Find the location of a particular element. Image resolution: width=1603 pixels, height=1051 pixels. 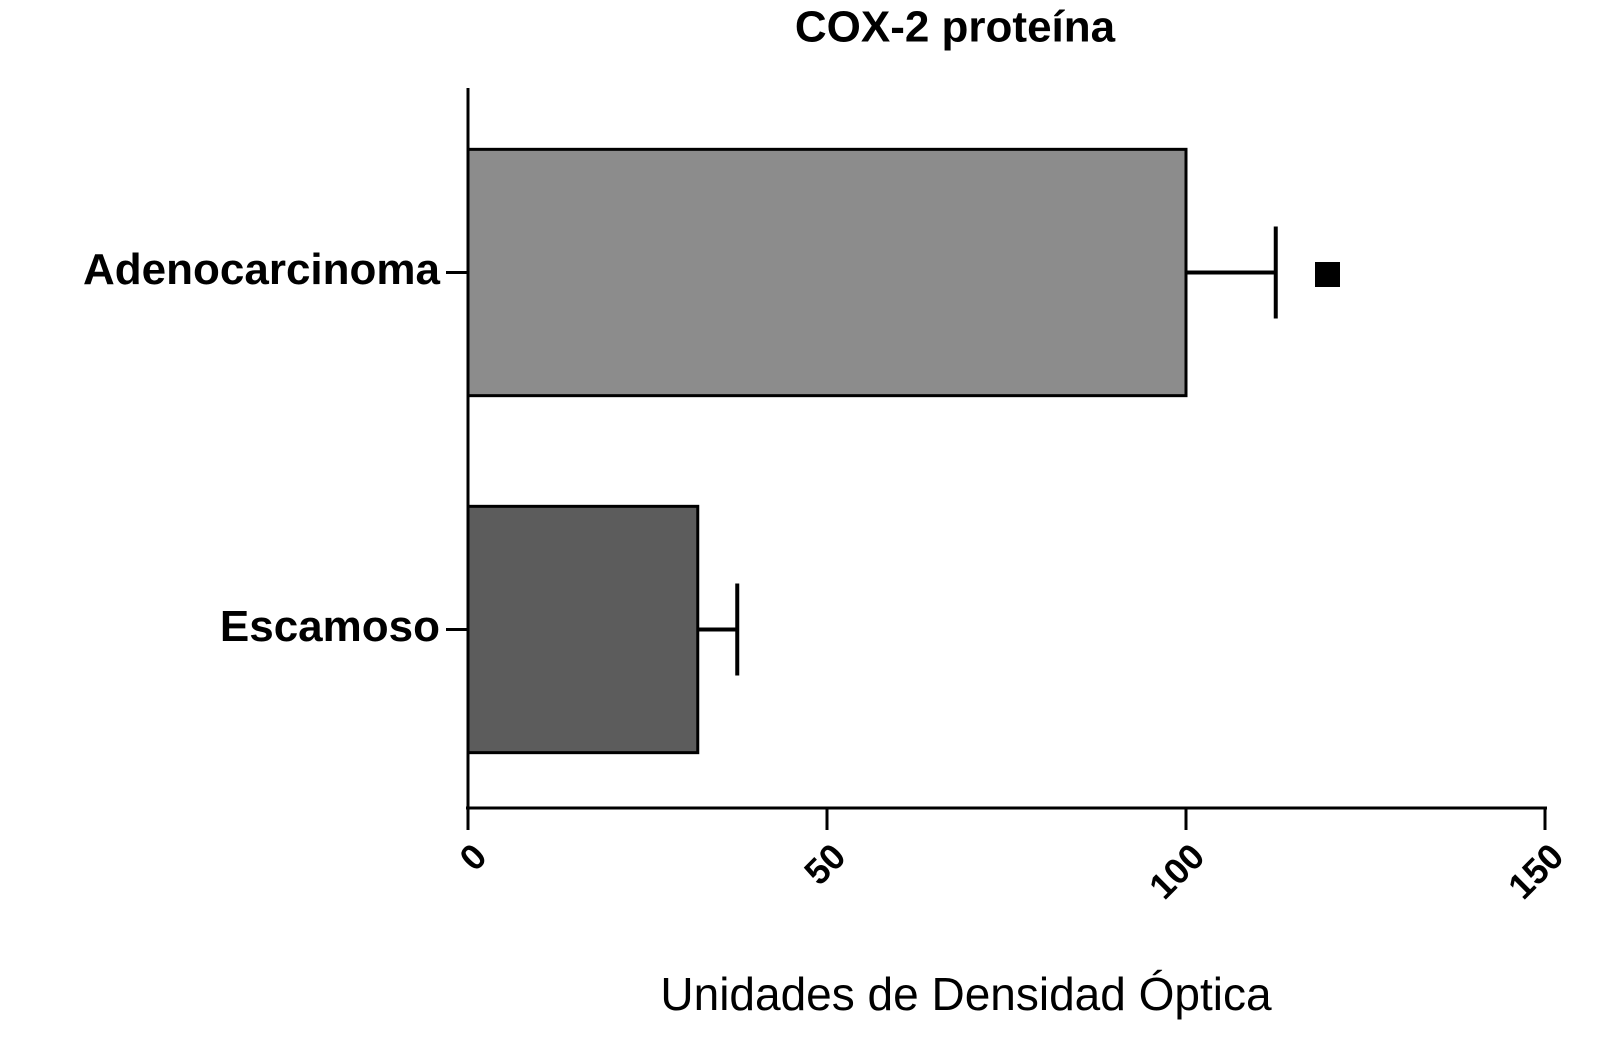

x-tick-label: 150 is located at coordinates (1535, 870).